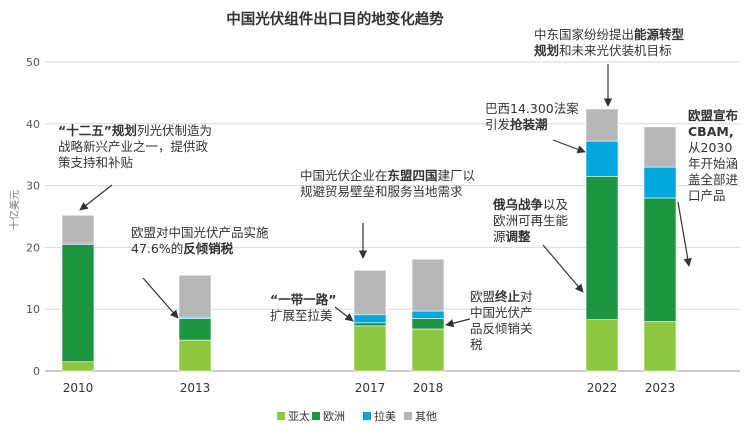 Image resolution: width=746 pixels, height=435 pixels. What do you see at coordinates (33, 217) in the screenshot?
I see `y-axis-ticks: 0 10 20 30 40 50` at bounding box center [33, 217].